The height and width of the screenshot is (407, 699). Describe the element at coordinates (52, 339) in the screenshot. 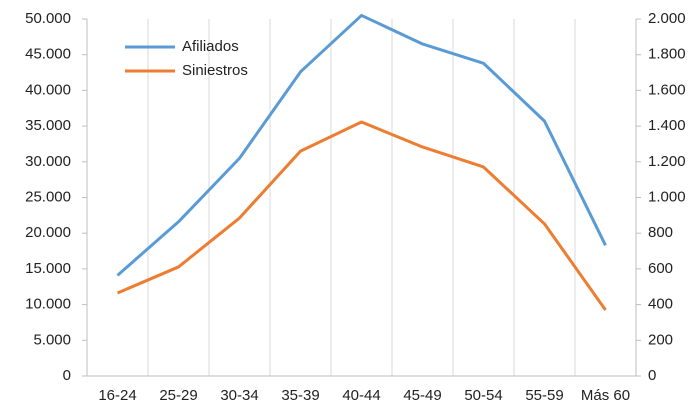

I see `y-tick-label: 5.000` at that location.